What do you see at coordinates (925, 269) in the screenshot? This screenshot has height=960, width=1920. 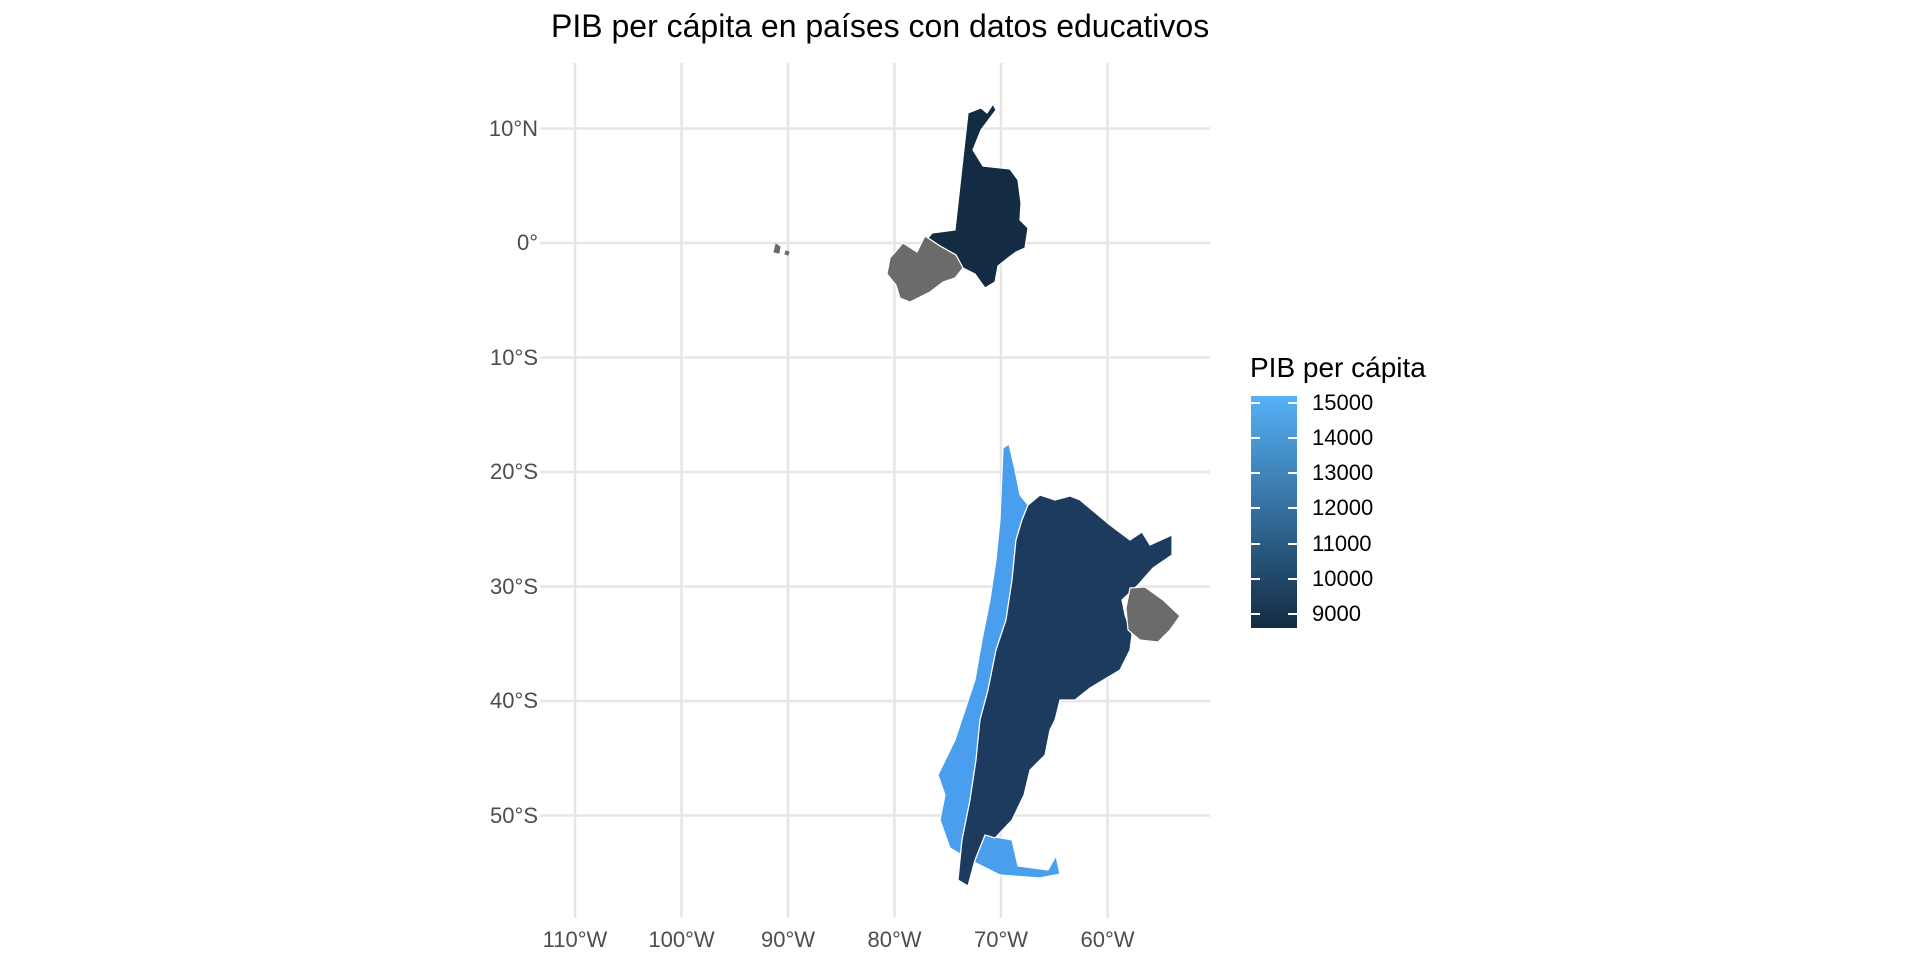 I see `region-ecuador` at bounding box center [925, 269].